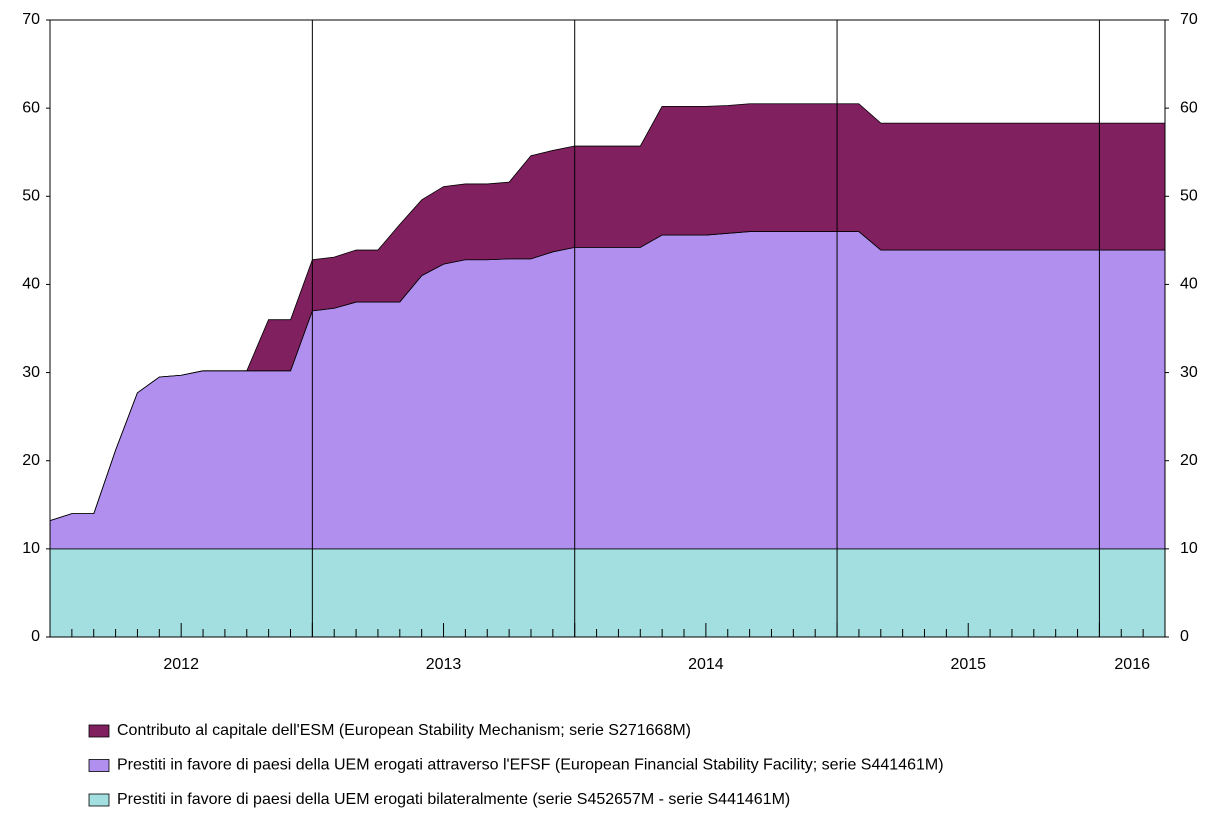  What do you see at coordinates (706, 664) in the screenshot?
I see `x-tick-label: 2014` at bounding box center [706, 664].